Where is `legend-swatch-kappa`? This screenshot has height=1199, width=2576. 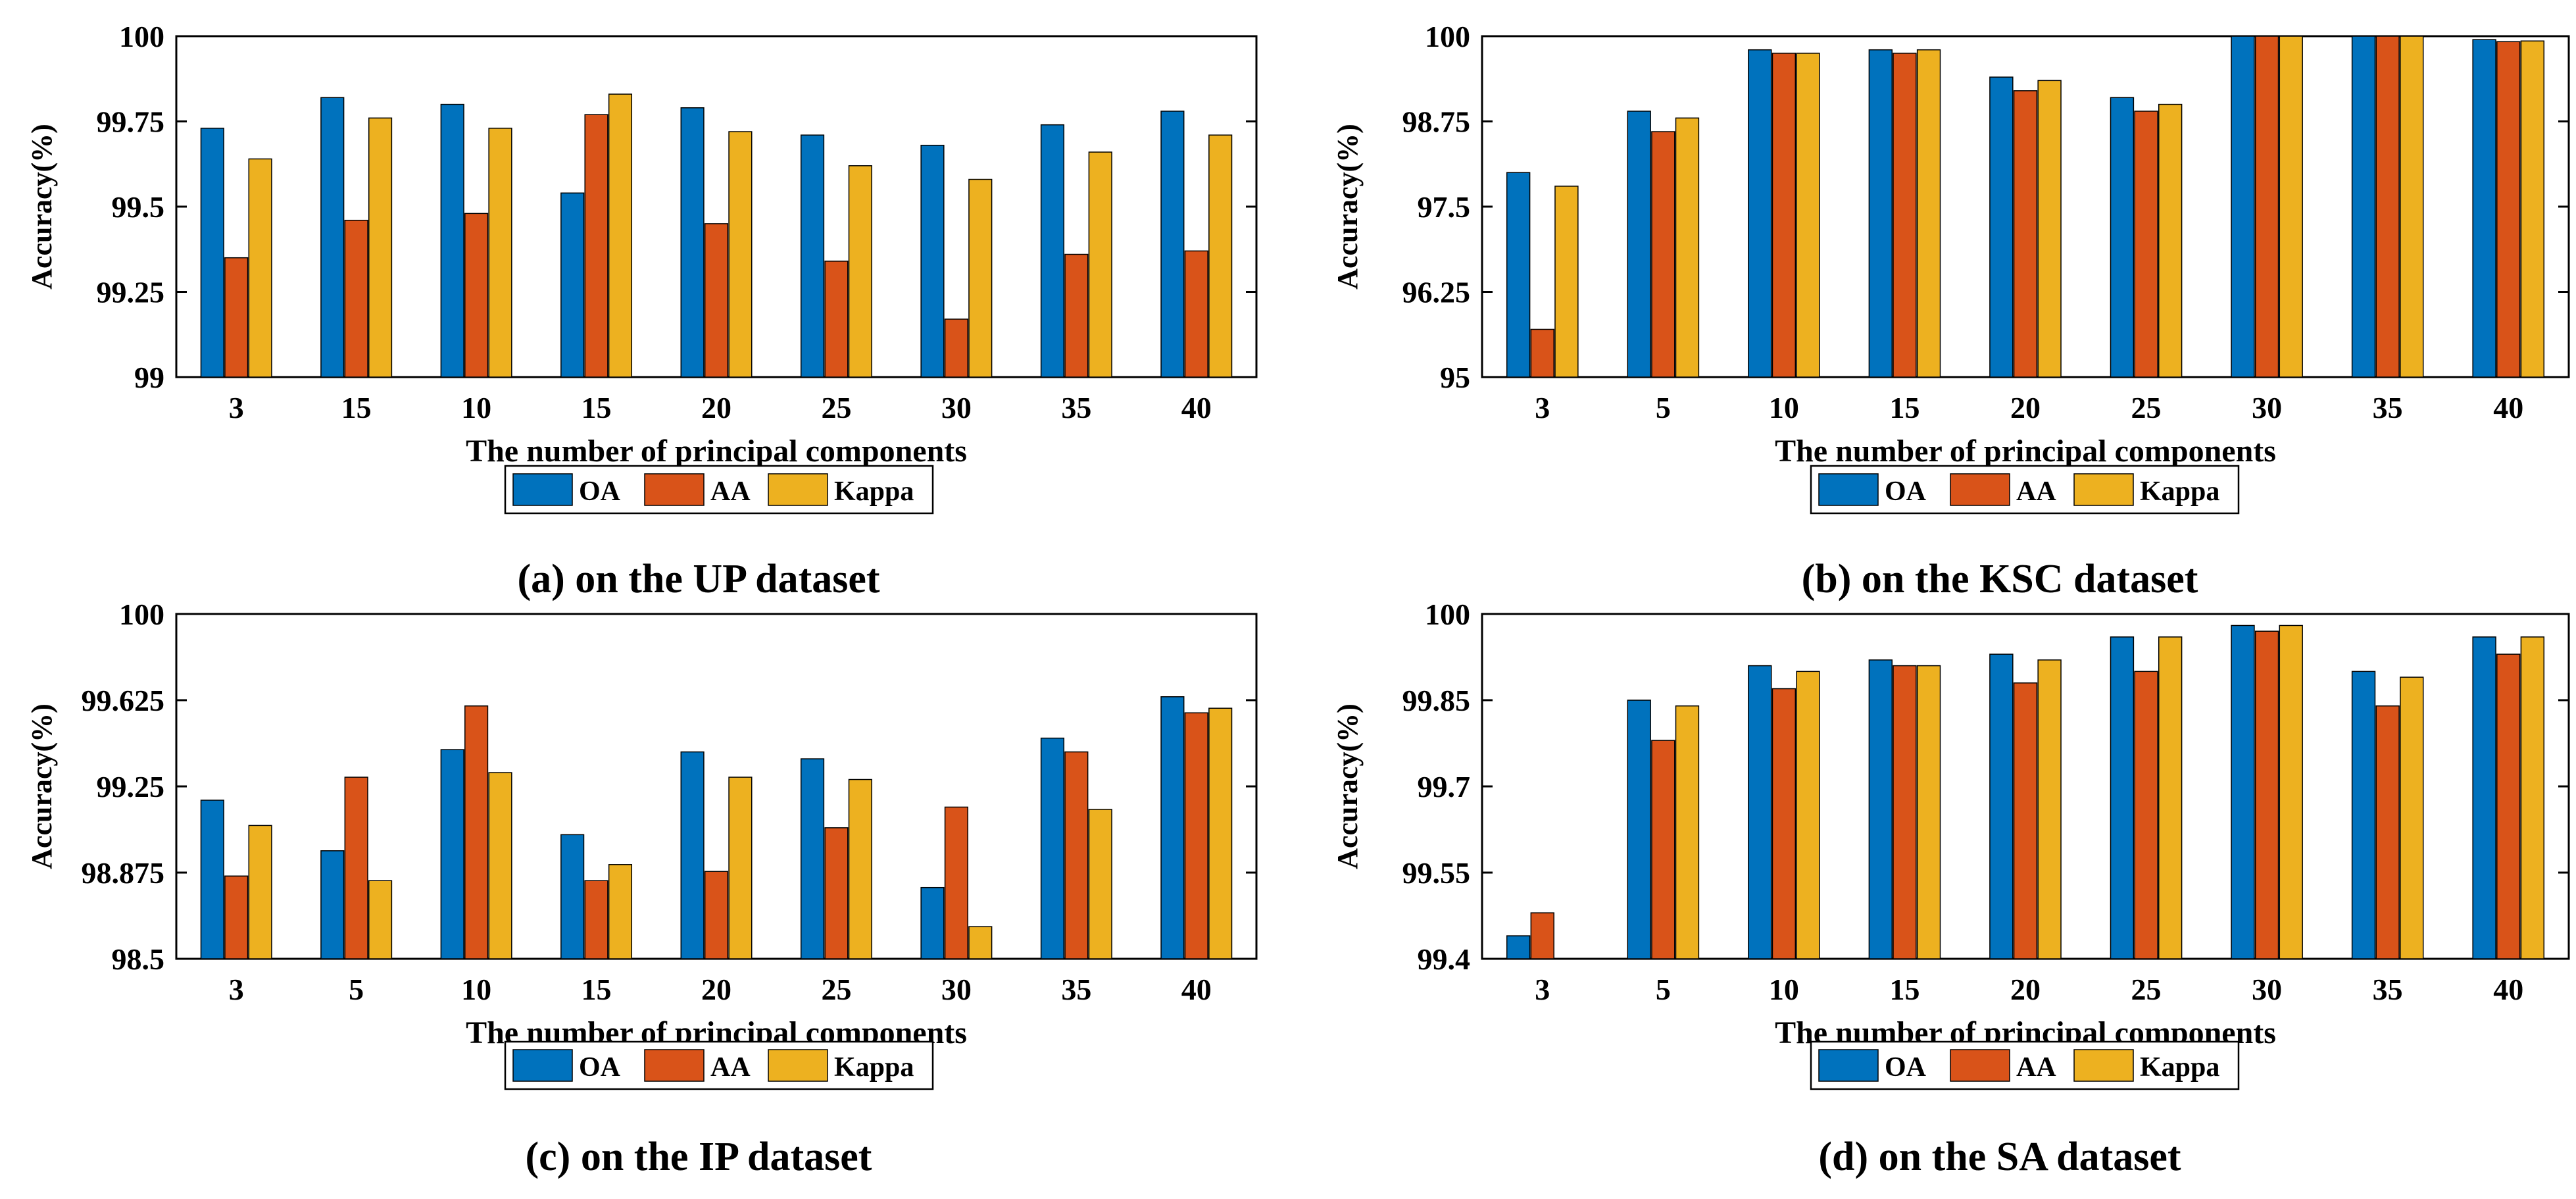 legend-swatch-kappa is located at coordinates (2103, 489).